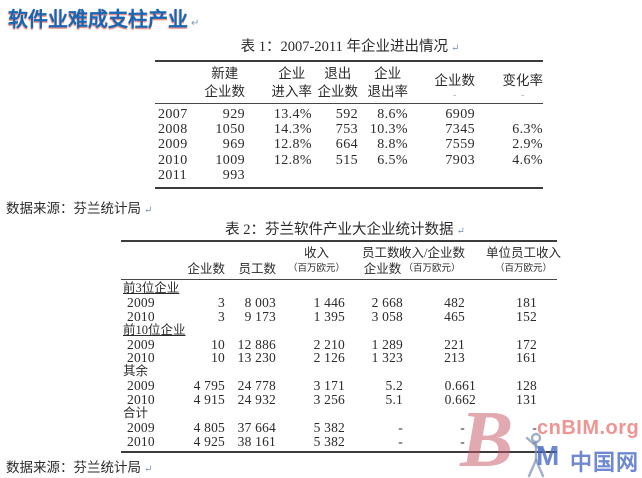 The width and height of the screenshot is (642, 478). What do you see at coordinates (460, 145) in the screenshot?
I see `row-value: 7559` at bounding box center [460, 145].